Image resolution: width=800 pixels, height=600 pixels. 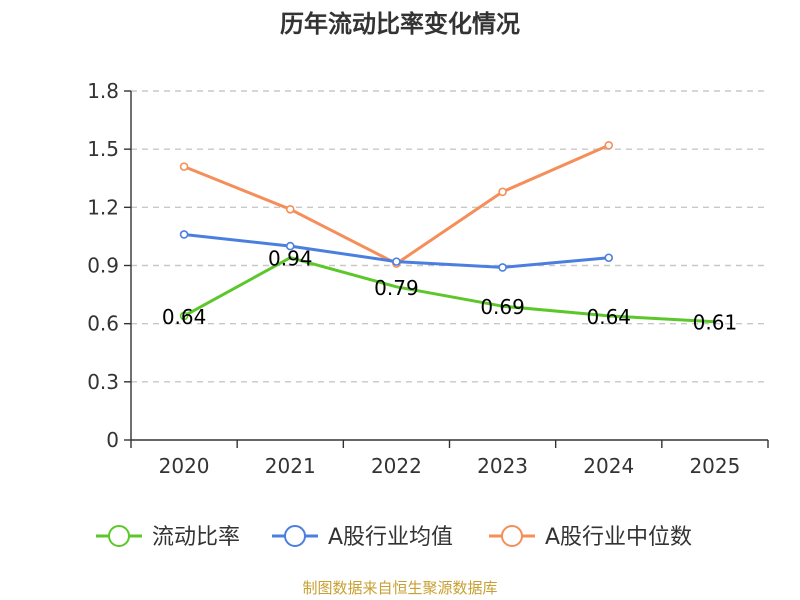 I want to click on data-point-current-ratio, so click(x=184, y=316).